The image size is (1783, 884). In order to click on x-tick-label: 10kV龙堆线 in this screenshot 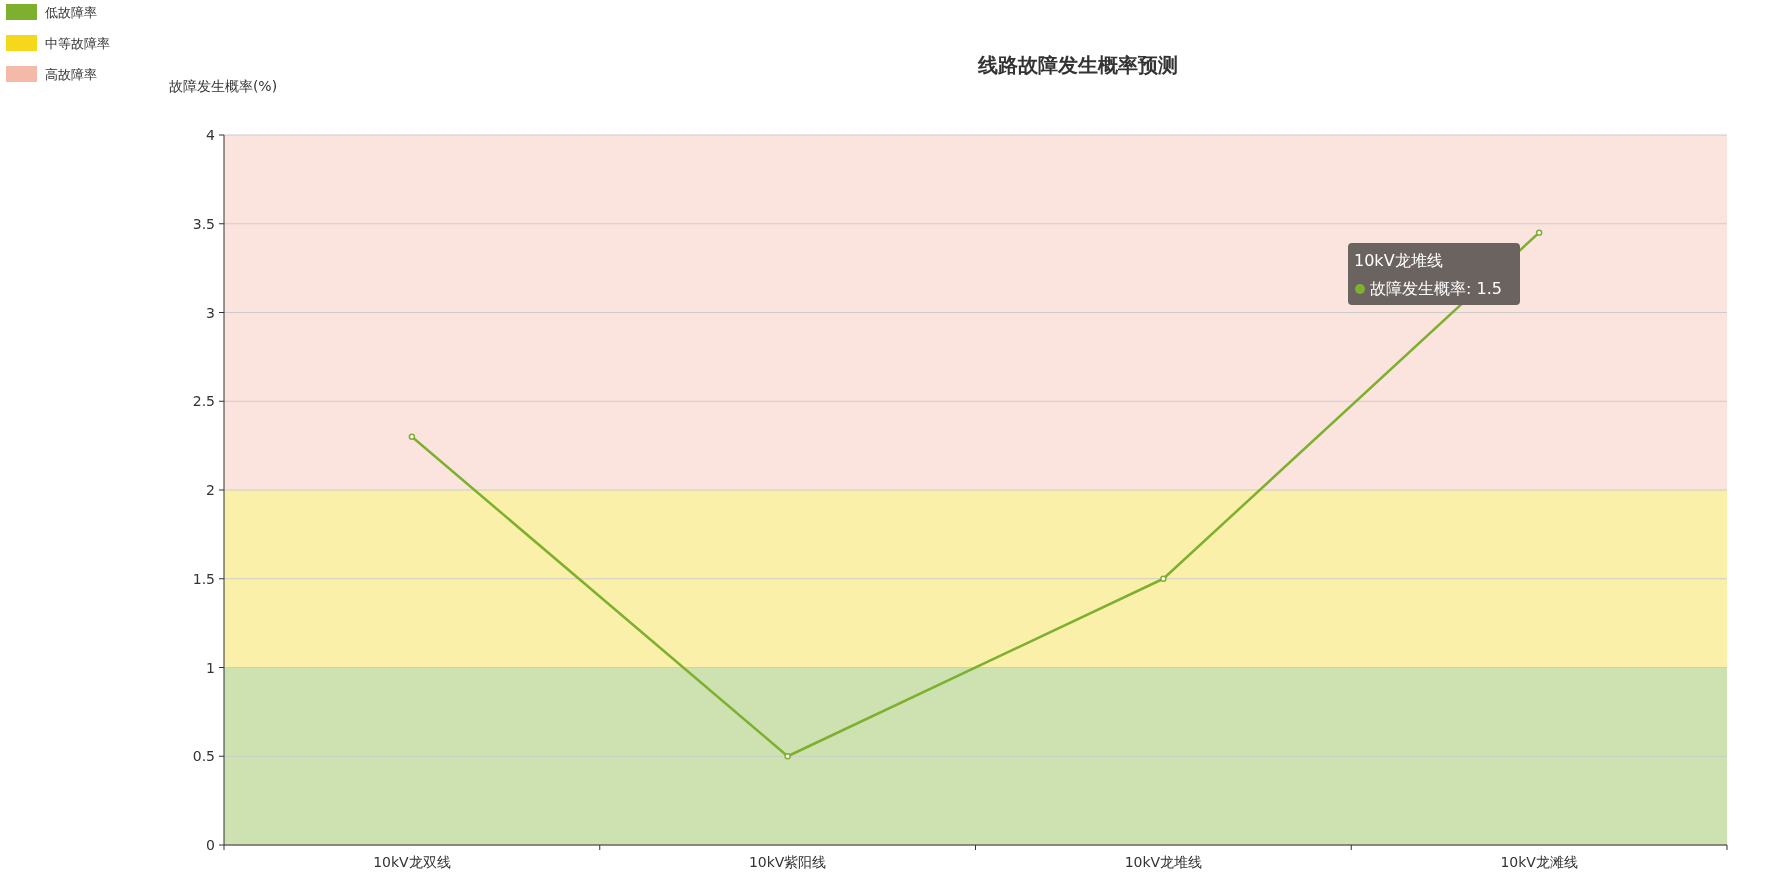, I will do `click(1163, 862)`.